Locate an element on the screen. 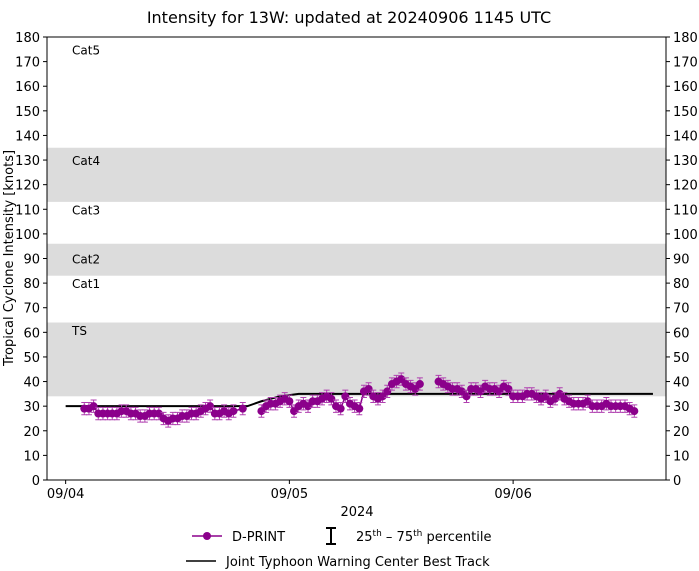 The width and height of the screenshot is (699, 571). y-tick-label-right: 100 is located at coordinates (685, 235).